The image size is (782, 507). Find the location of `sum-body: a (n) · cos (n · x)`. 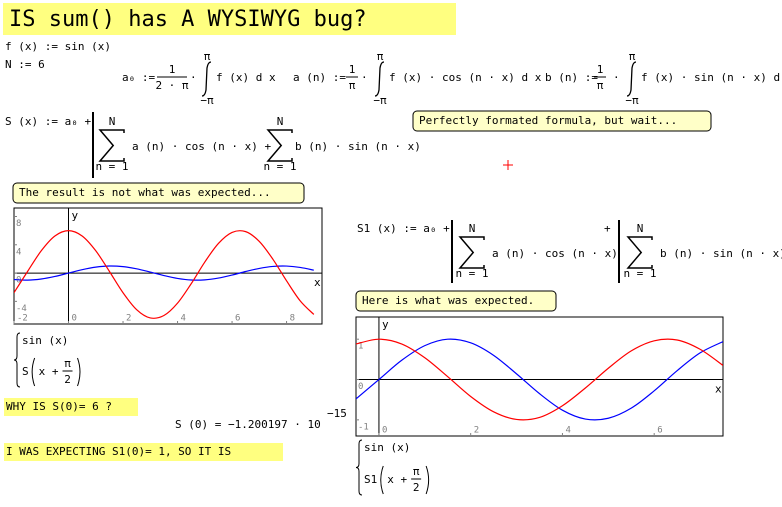

sum-body: a (n) · cos (n · x) is located at coordinates (555, 253).